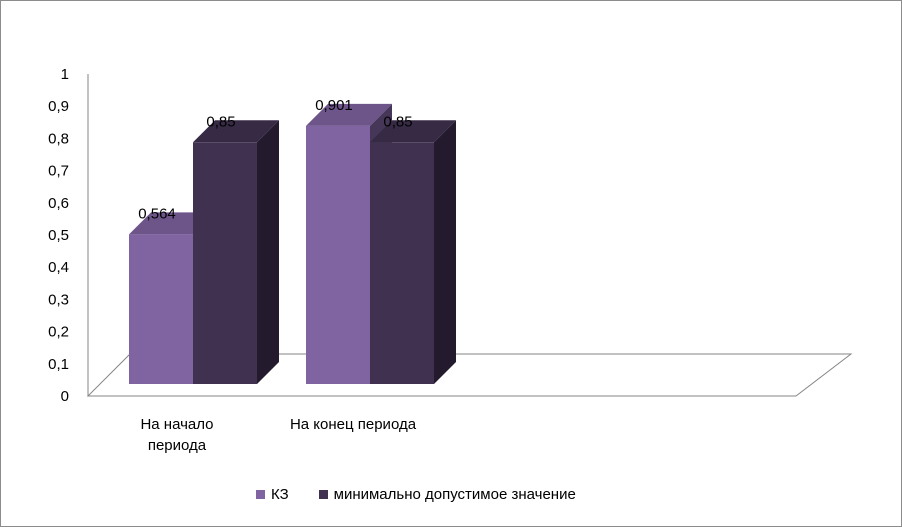  I want to click on legend-item-min-value: минимально допустимое значение, so click(447, 494).